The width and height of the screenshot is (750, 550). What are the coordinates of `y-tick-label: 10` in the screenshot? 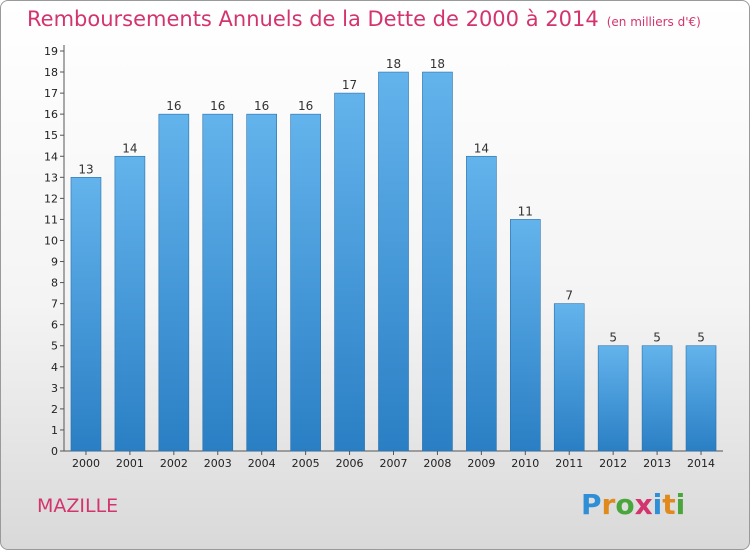 It's located at (51, 240).